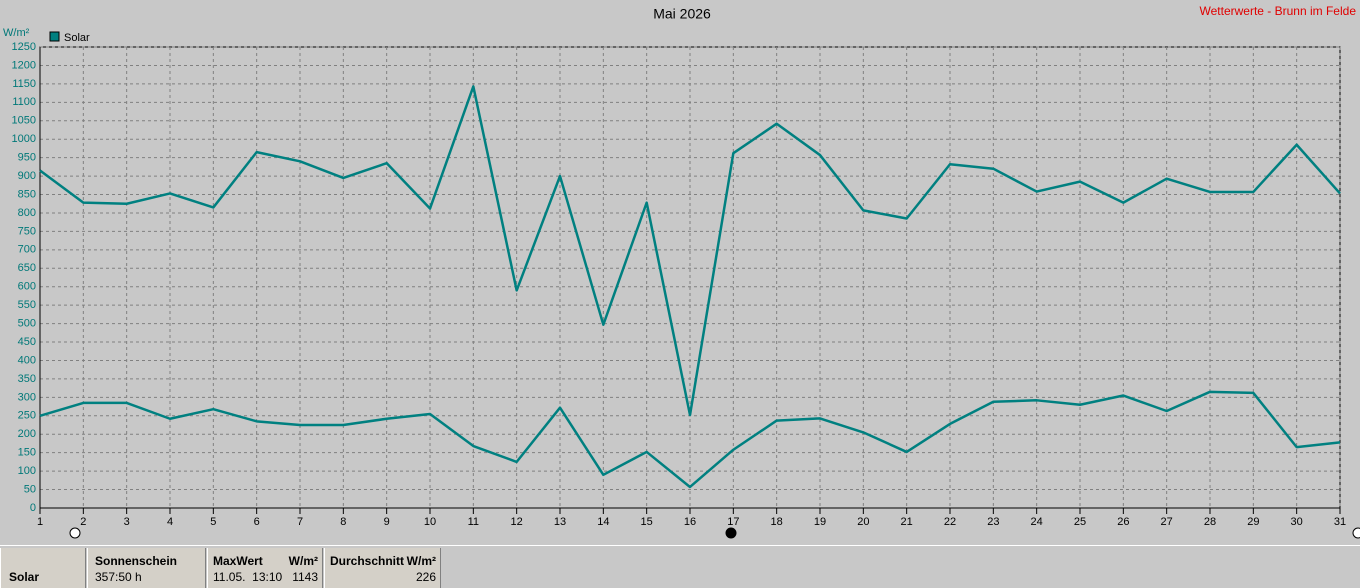 Image resolution: width=1360 pixels, height=588 pixels. What do you see at coordinates (30, 489) in the screenshot?
I see `y-tick-label: 50` at bounding box center [30, 489].